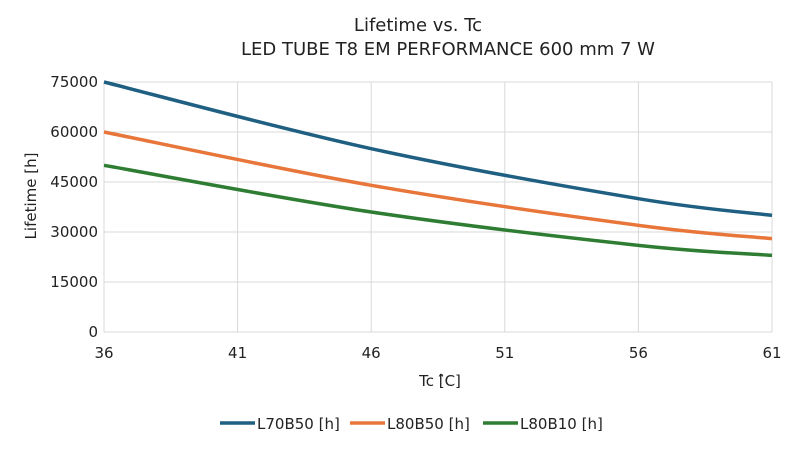 Image resolution: width=800 pixels, height=450 pixels. Describe the element at coordinates (31, 196) in the screenshot. I see `y-axis-label: Lifetime [h]` at that location.